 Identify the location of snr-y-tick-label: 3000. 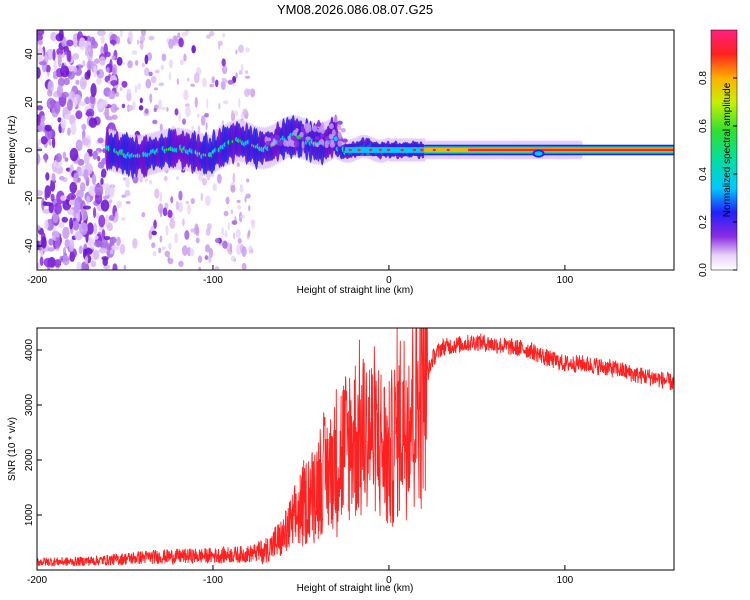
(29, 404).